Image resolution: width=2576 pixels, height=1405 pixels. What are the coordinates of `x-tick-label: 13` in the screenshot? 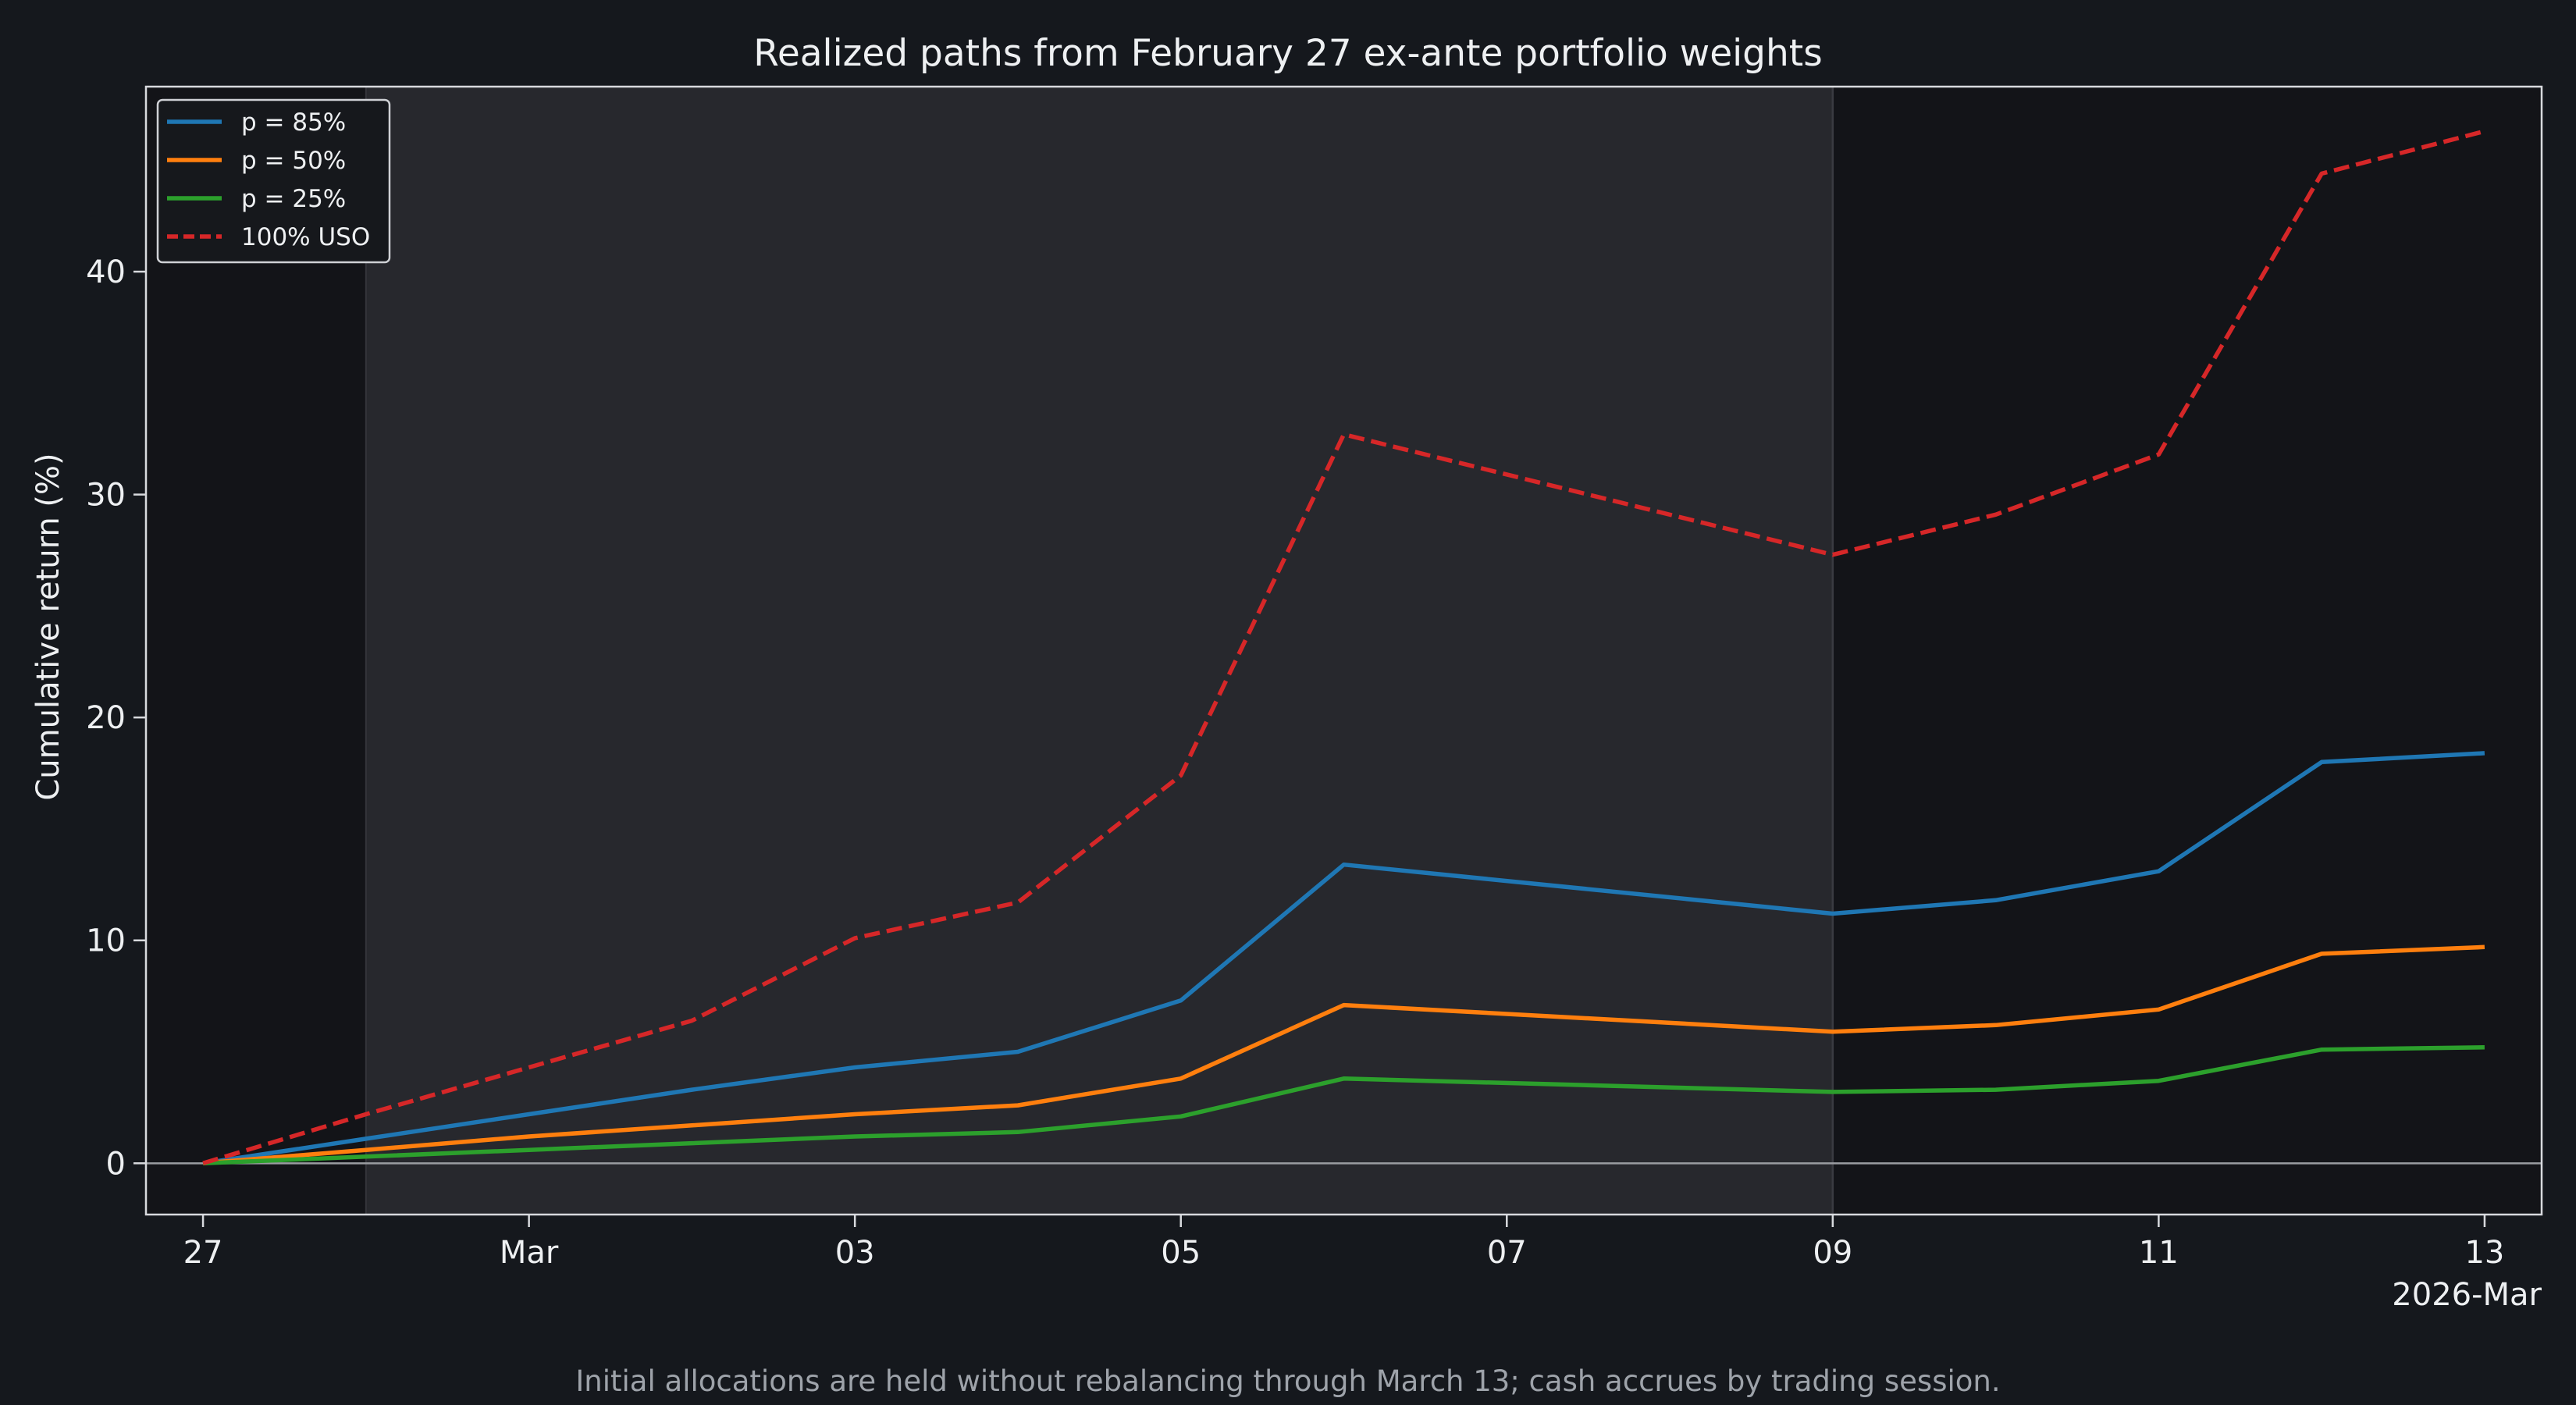 It's located at (2484, 1253).